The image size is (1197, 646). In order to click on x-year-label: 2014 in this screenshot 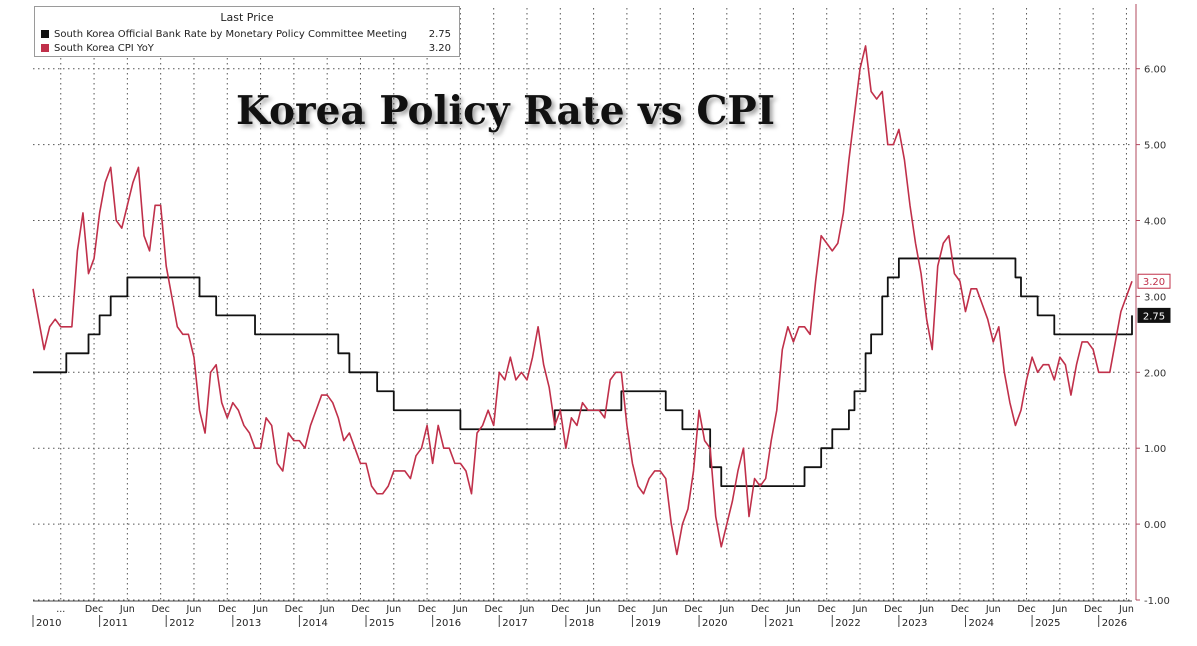, I will do `click(314, 623)`.